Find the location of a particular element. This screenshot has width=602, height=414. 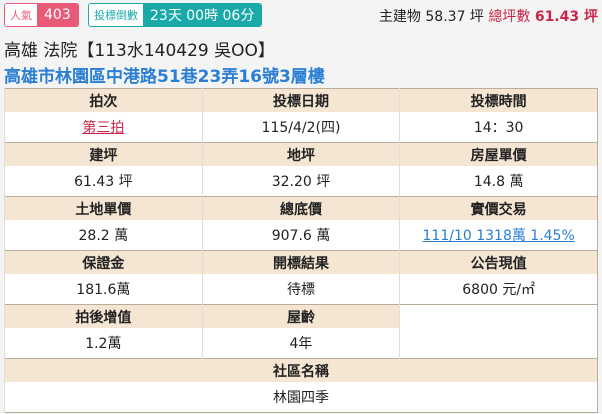

community-label: 社區名稱 is located at coordinates (301, 370).